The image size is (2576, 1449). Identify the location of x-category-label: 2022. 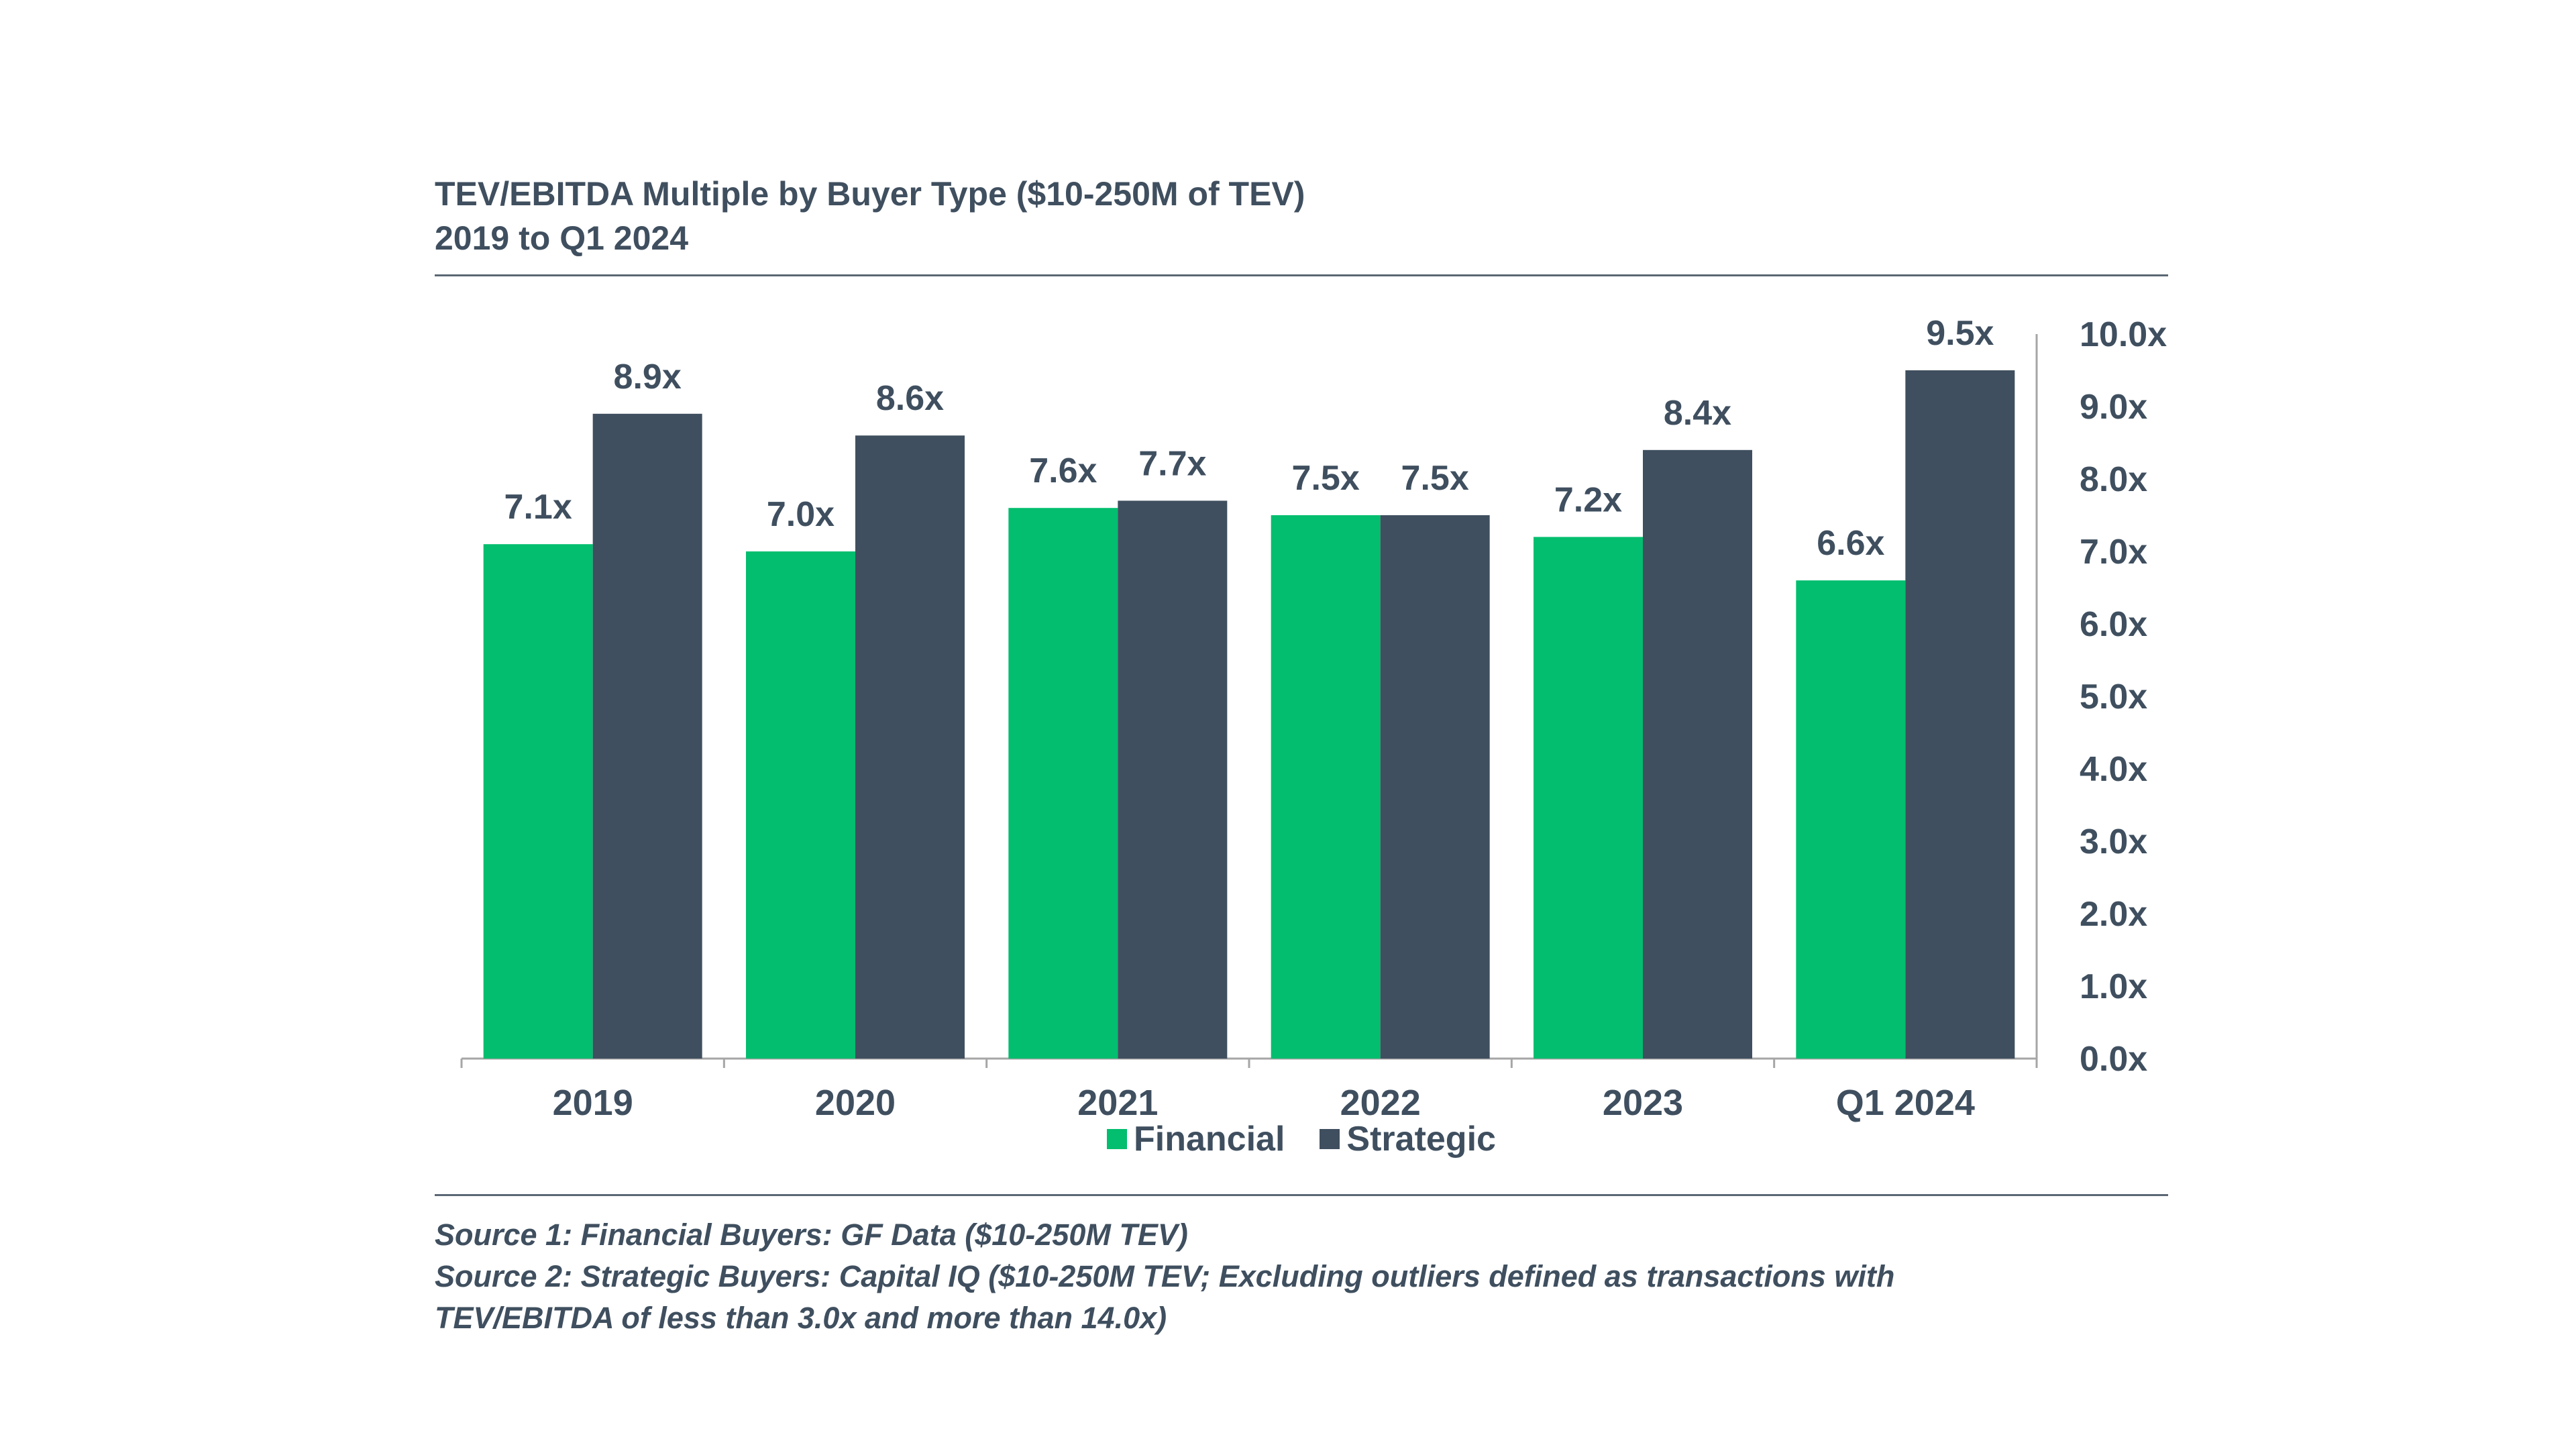
(1380, 1103).